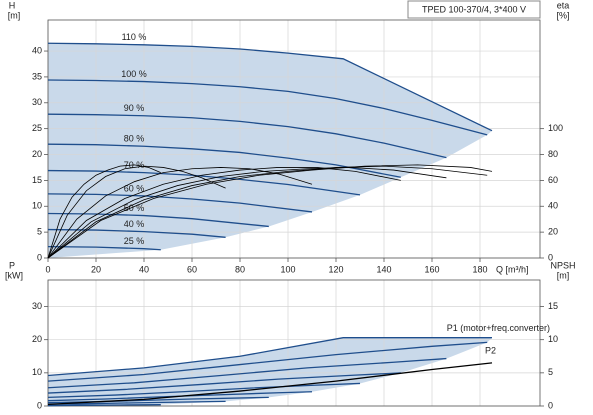 This screenshot has height=415, width=593. I want to click on y2-axis-label: NPSH, so click(562, 265).